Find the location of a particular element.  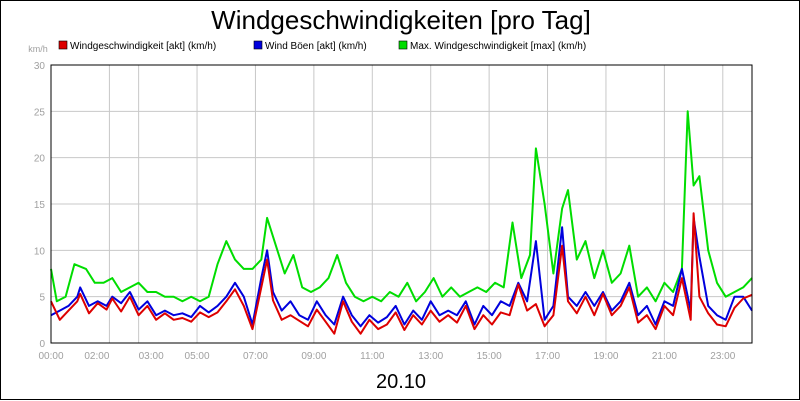

y-tick-label: 20 is located at coordinates (40, 159).